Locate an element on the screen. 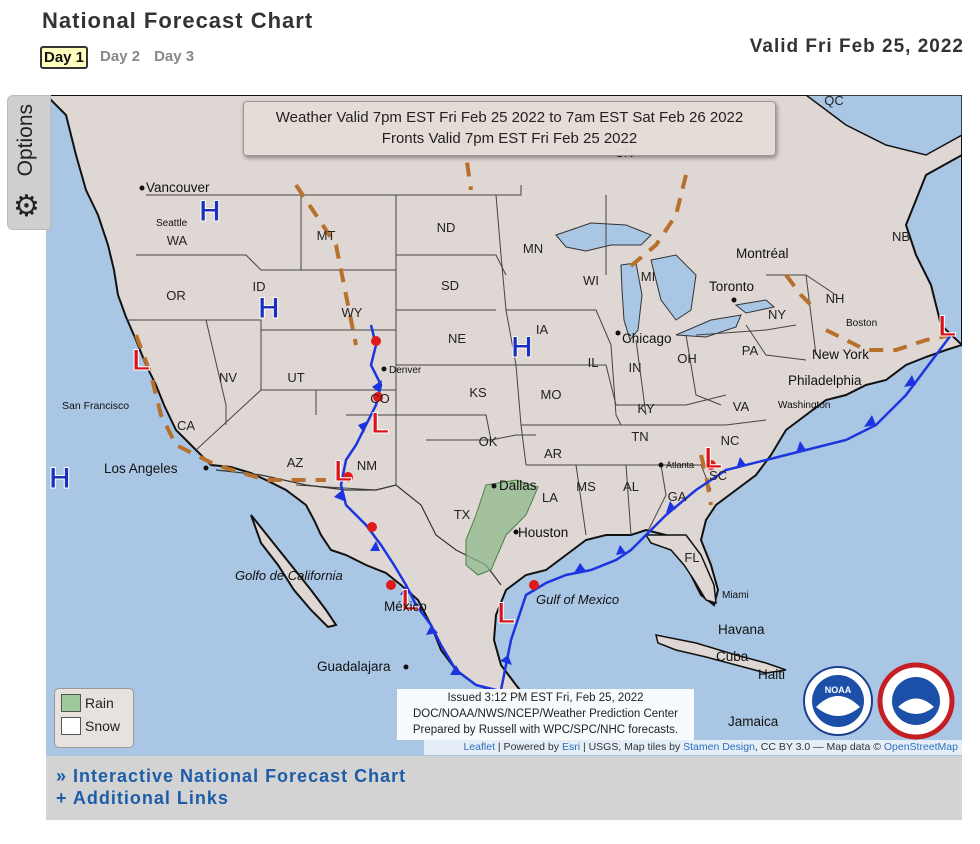 The width and height of the screenshot is (980, 844). svg-text: Jamaica is located at coordinates (753, 721).